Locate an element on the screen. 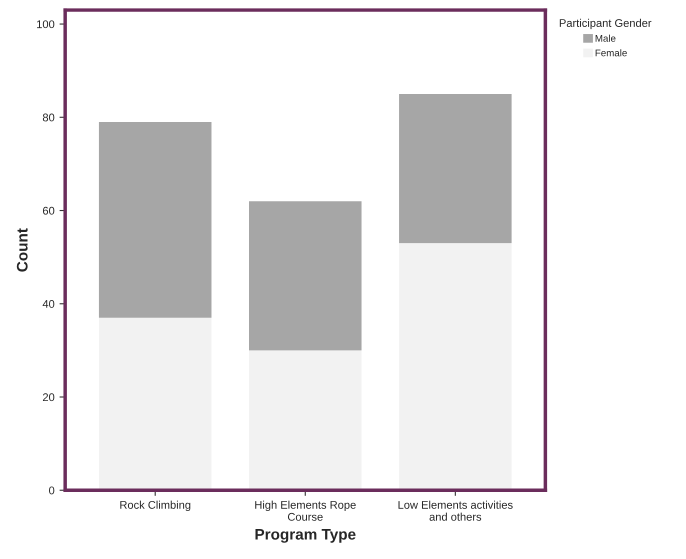  y-axis-title: Count is located at coordinates (22, 250).